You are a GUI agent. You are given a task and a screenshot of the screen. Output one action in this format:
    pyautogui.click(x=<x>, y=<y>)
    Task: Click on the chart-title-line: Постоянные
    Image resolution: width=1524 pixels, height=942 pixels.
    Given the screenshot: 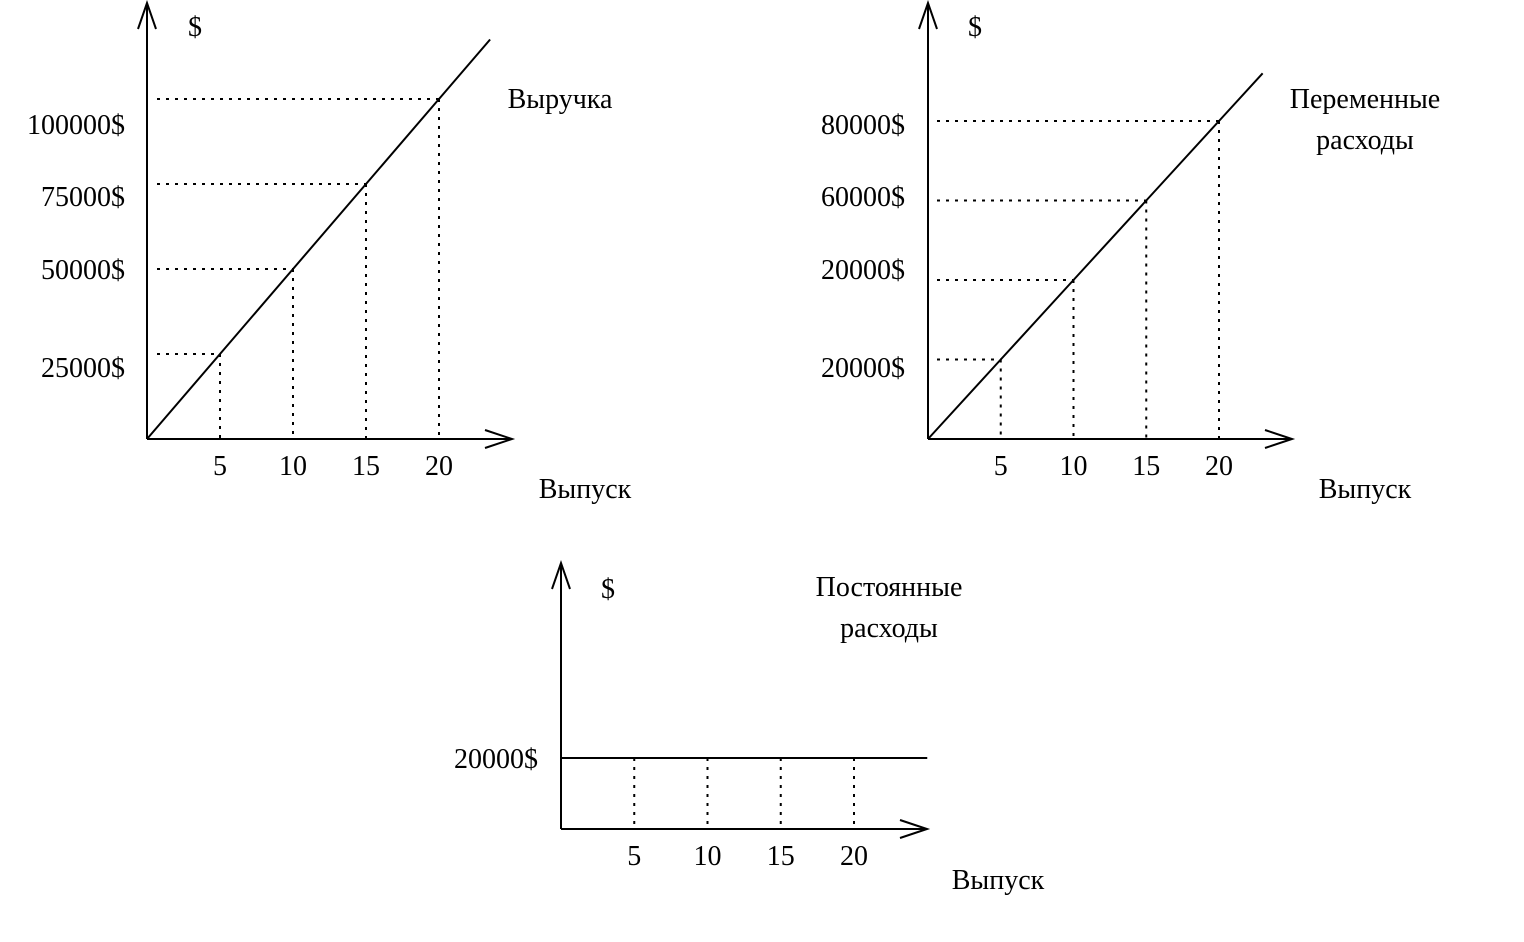 What is the action you would take?
    pyautogui.click(x=889, y=587)
    